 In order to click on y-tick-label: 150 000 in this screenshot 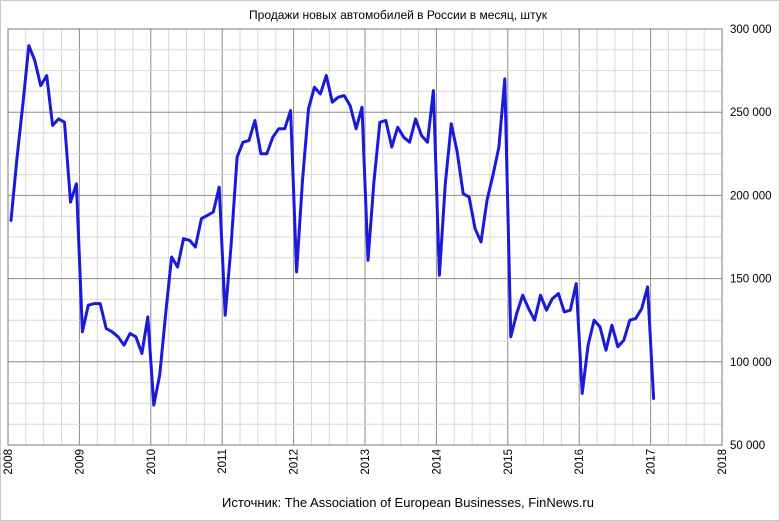, I will do `click(751, 280)`.